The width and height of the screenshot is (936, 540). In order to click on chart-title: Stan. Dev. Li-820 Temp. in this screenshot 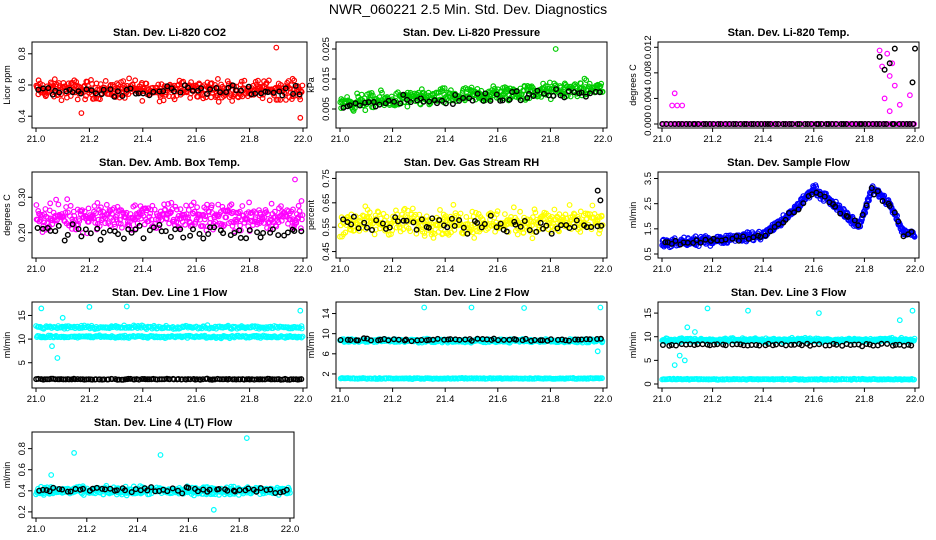, I will do `click(789, 33)`.